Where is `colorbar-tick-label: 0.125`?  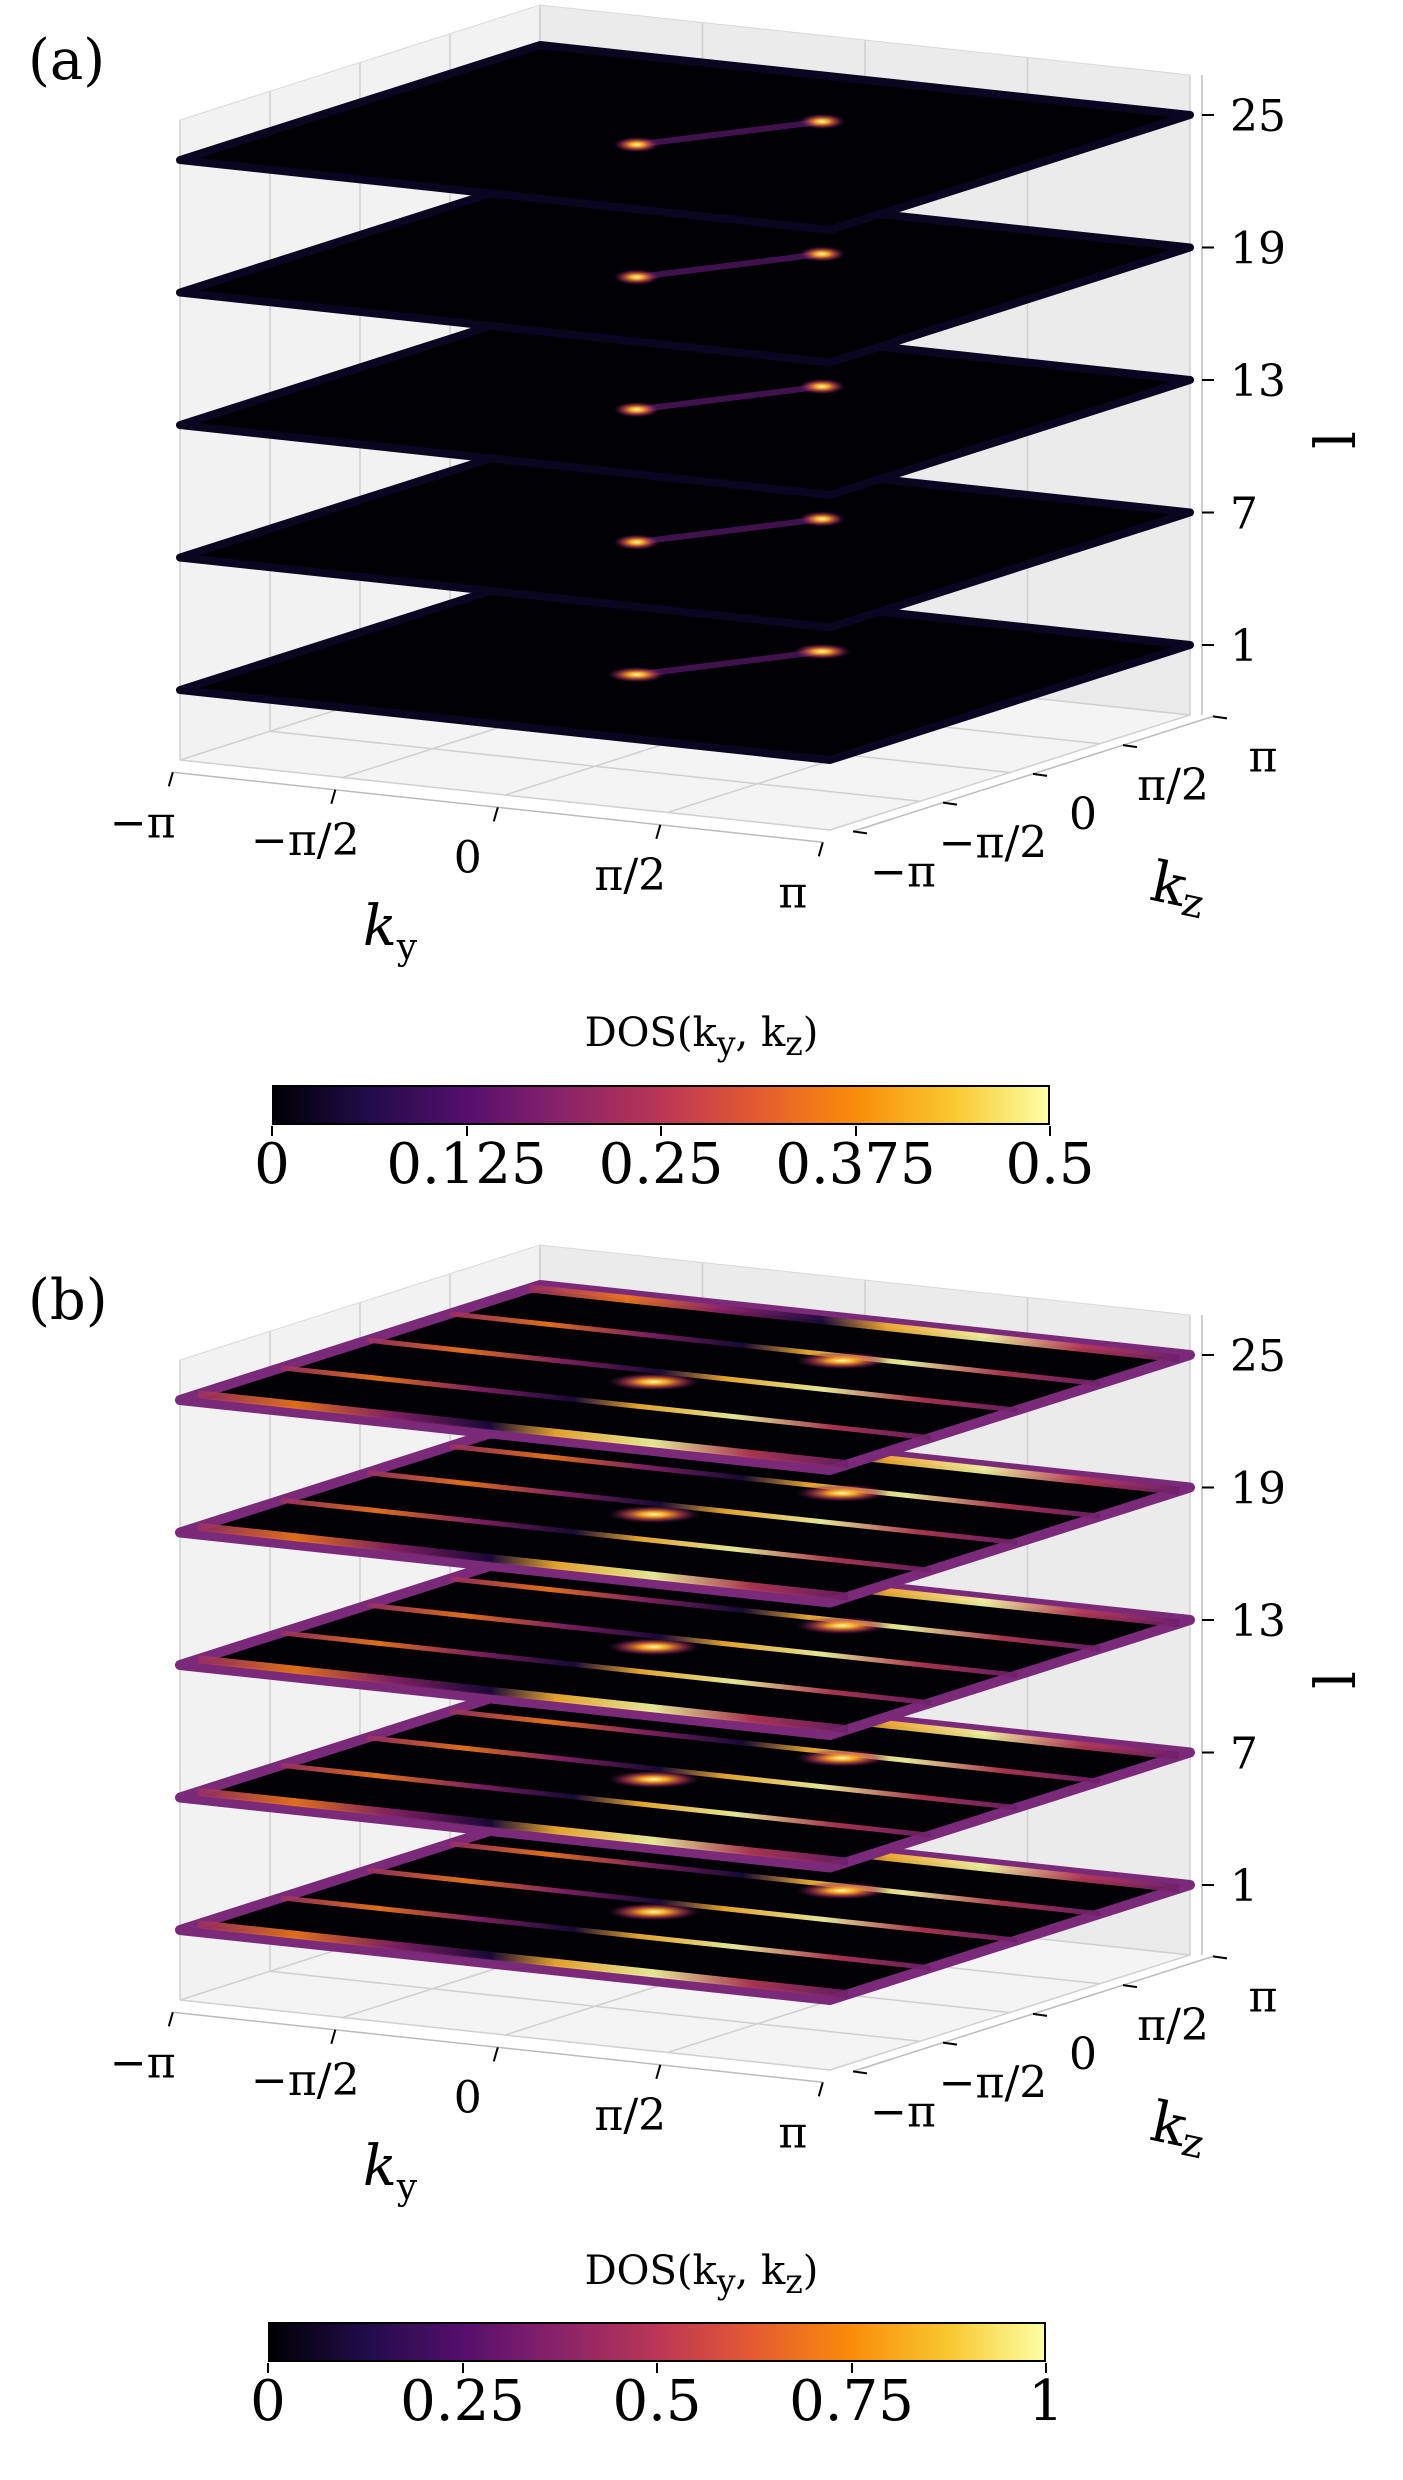 colorbar-tick-label: 0.125 is located at coordinates (466, 1164).